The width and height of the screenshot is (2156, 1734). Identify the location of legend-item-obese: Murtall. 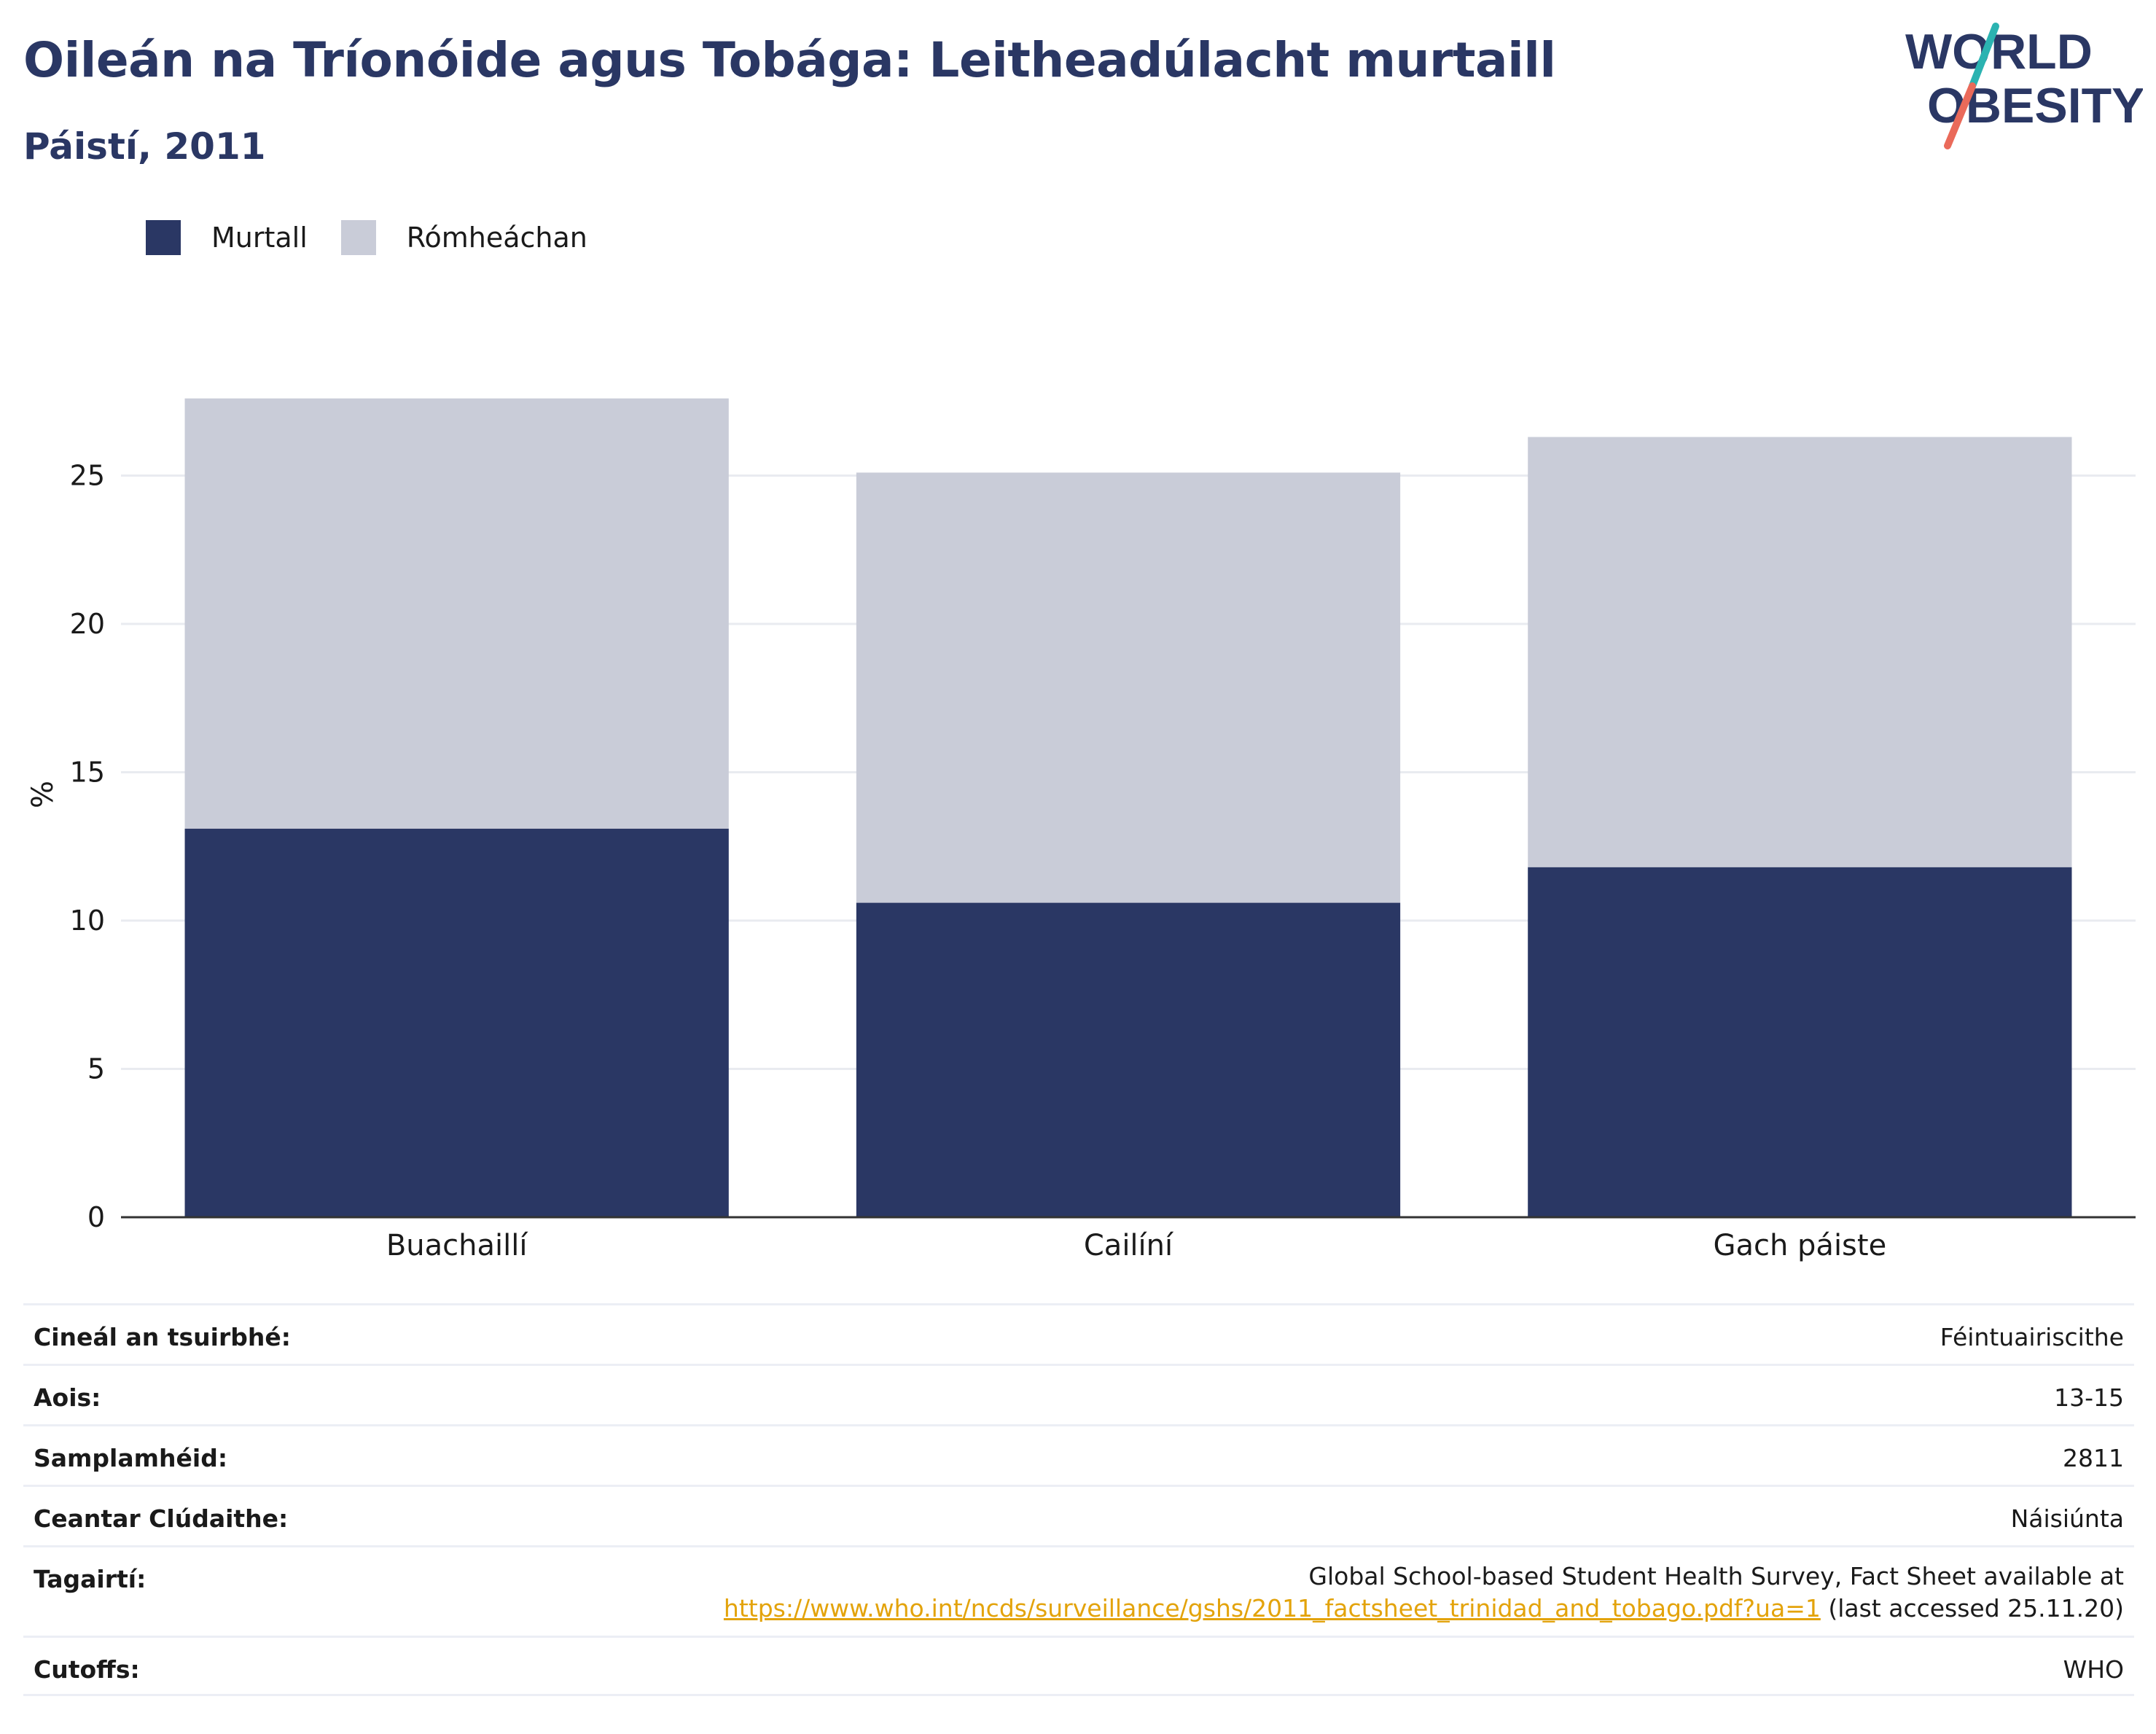
(227, 238).